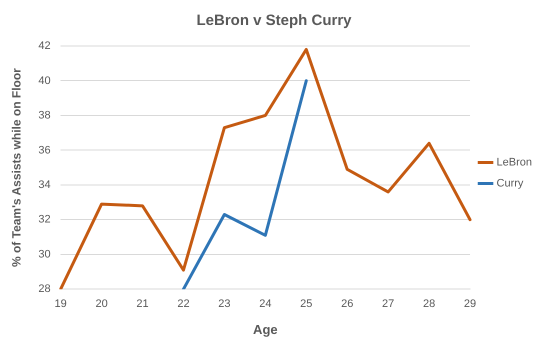 The height and width of the screenshot is (346, 552). What do you see at coordinates (514, 162) in the screenshot?
I see `legend-label: LeBron` at bounding box center [514, 162].